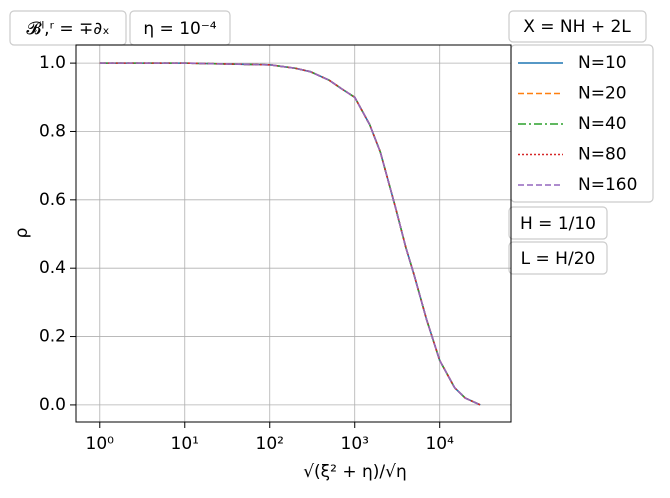 This screenshot has height=498, width=670. Describe the element at coordinates (179, 29) in the screenshot. I see `annotation: η = 10⁻⁴` at that location.